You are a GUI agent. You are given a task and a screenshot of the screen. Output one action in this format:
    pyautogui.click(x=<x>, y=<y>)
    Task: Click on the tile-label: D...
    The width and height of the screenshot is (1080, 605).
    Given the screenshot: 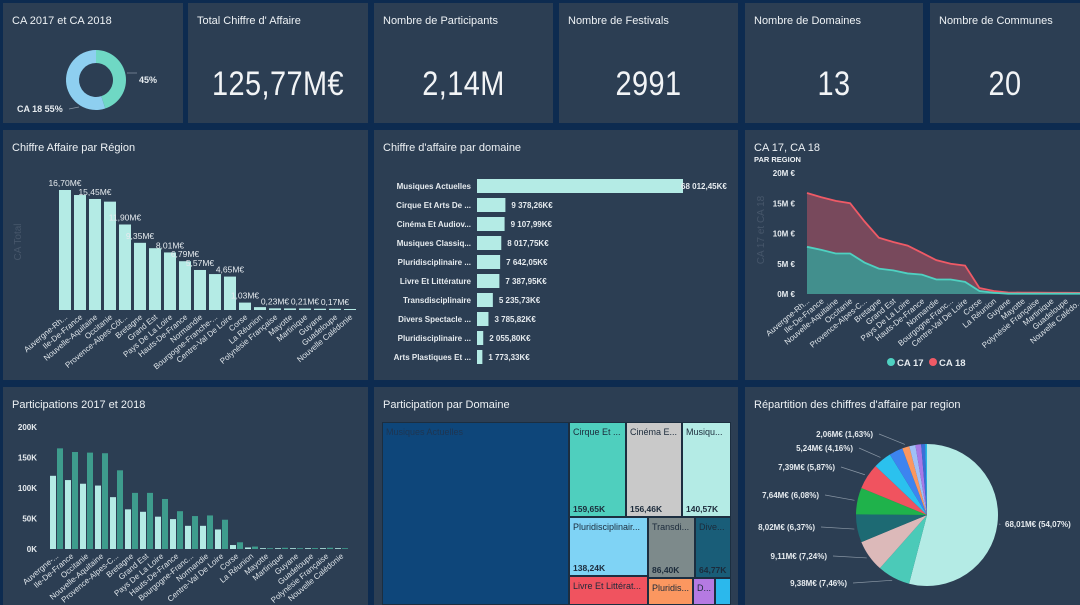 What is the action you would take?
    pyautogui.click(x=704, y=588)
    